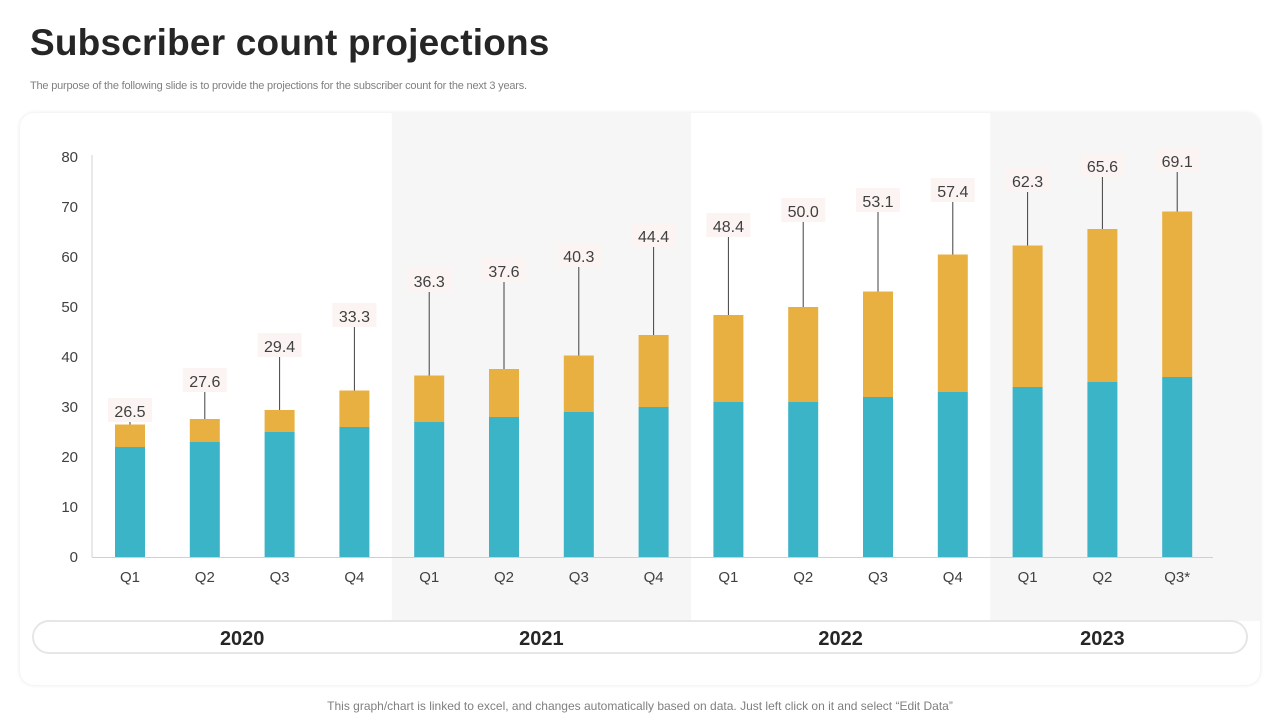 Image resolution: width=1280 pixels, height=720 pixels. What do you see at coordinates (69, 407) in the screenshot?
I see `y-tick-label: 30` at bounding box center [69, 407].